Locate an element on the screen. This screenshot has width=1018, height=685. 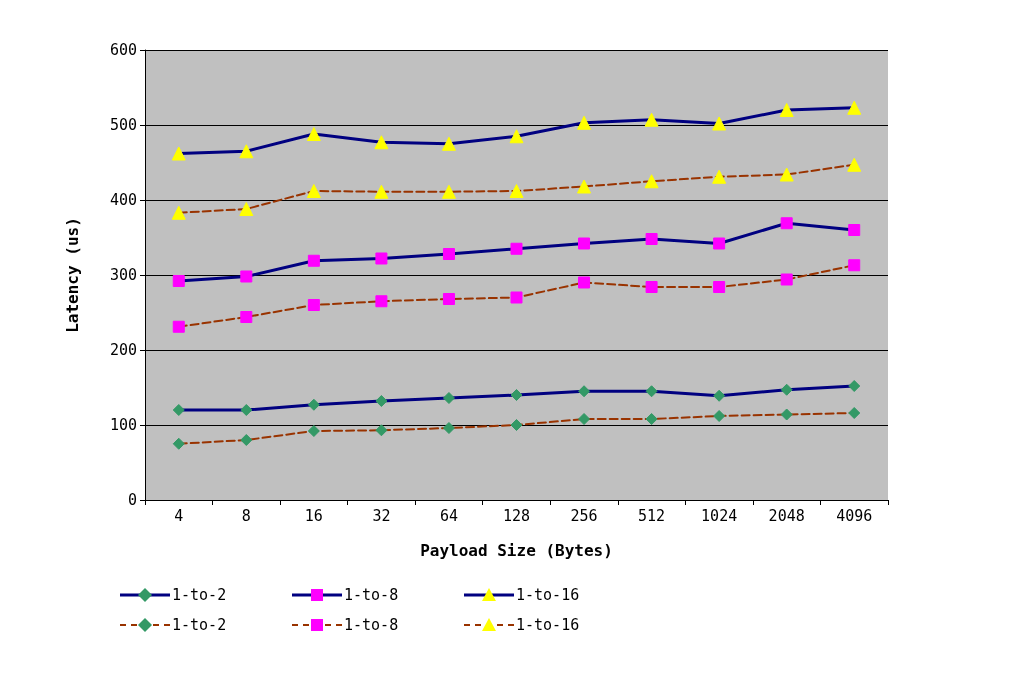
x-tick-label: 512 is located at coordinates (652, 515).